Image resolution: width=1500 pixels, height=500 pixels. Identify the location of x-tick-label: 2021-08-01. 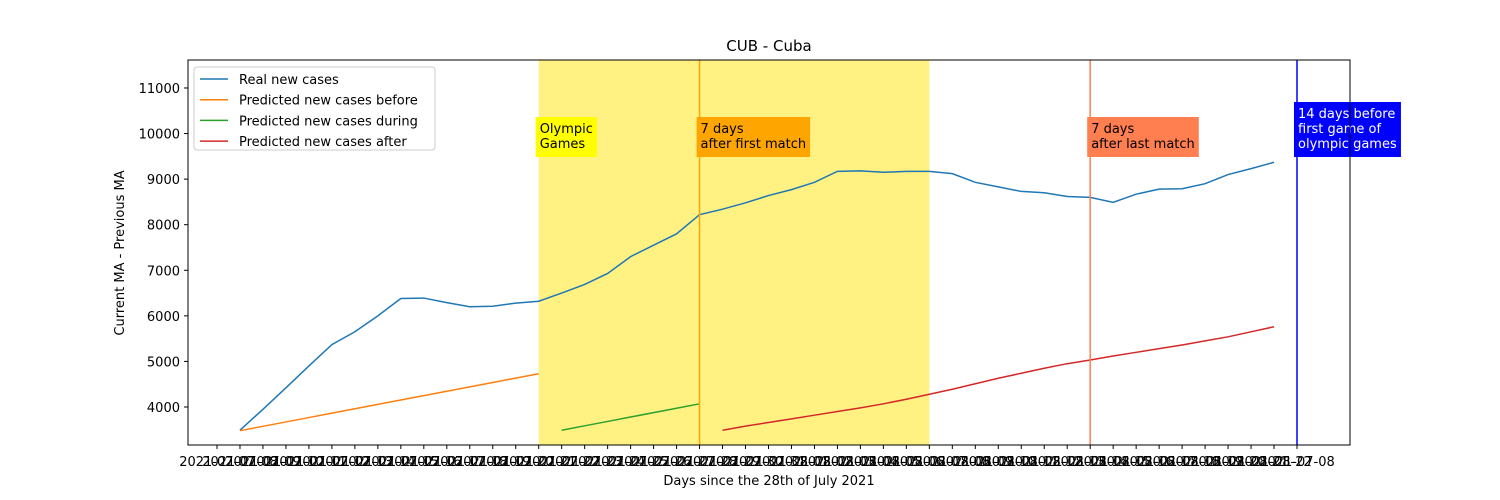
(792, 462).